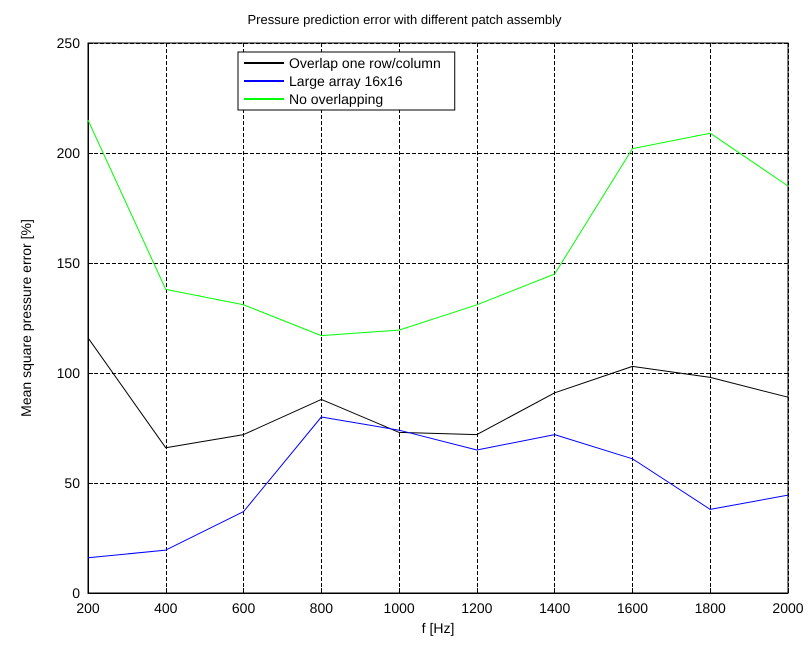 This screenshot has width=809, height=654. Describe the element at coordinates (710, 608) in the screenshot. I see `x-tick-label: 1800` at that location.